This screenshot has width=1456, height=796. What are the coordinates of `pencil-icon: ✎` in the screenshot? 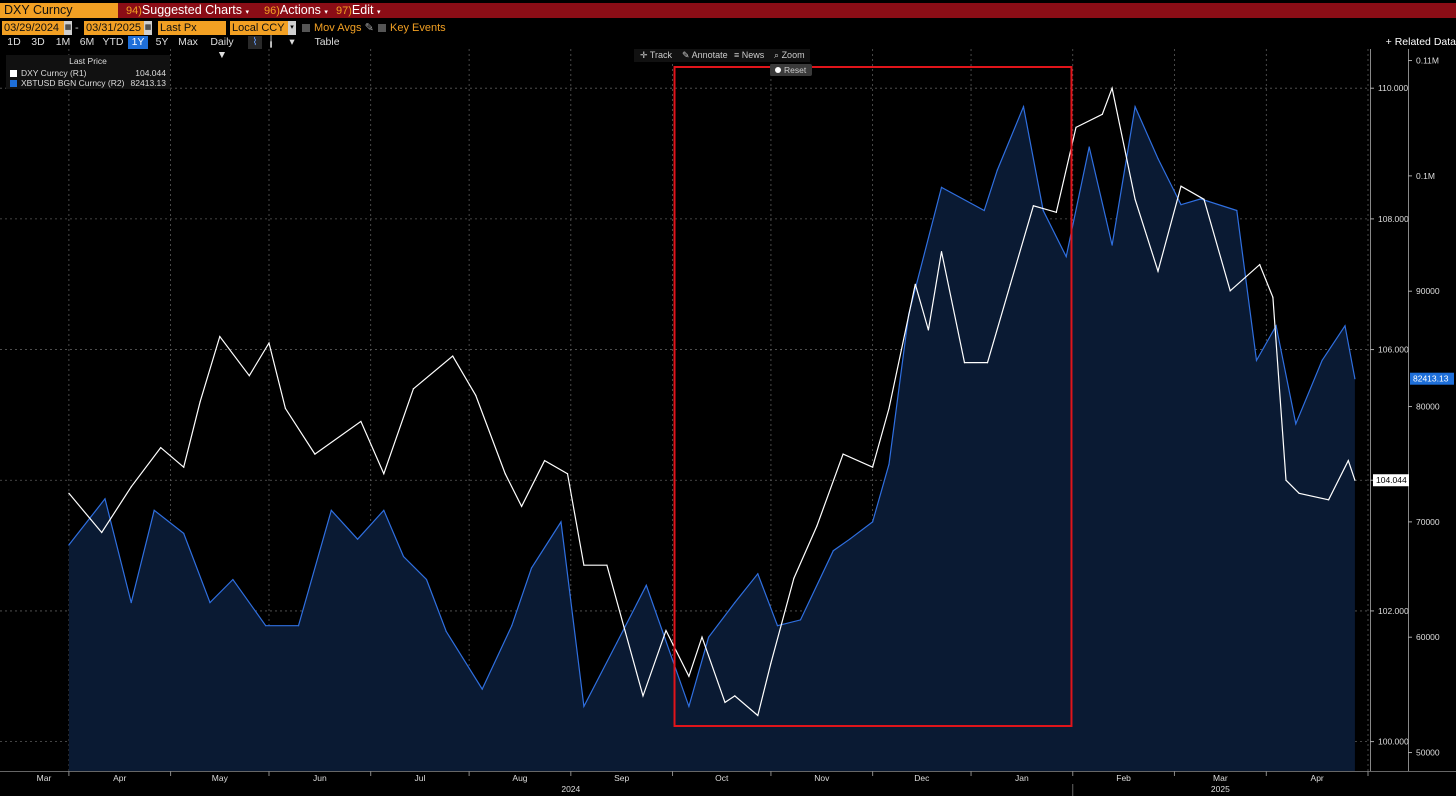 It's located at (686, 55).